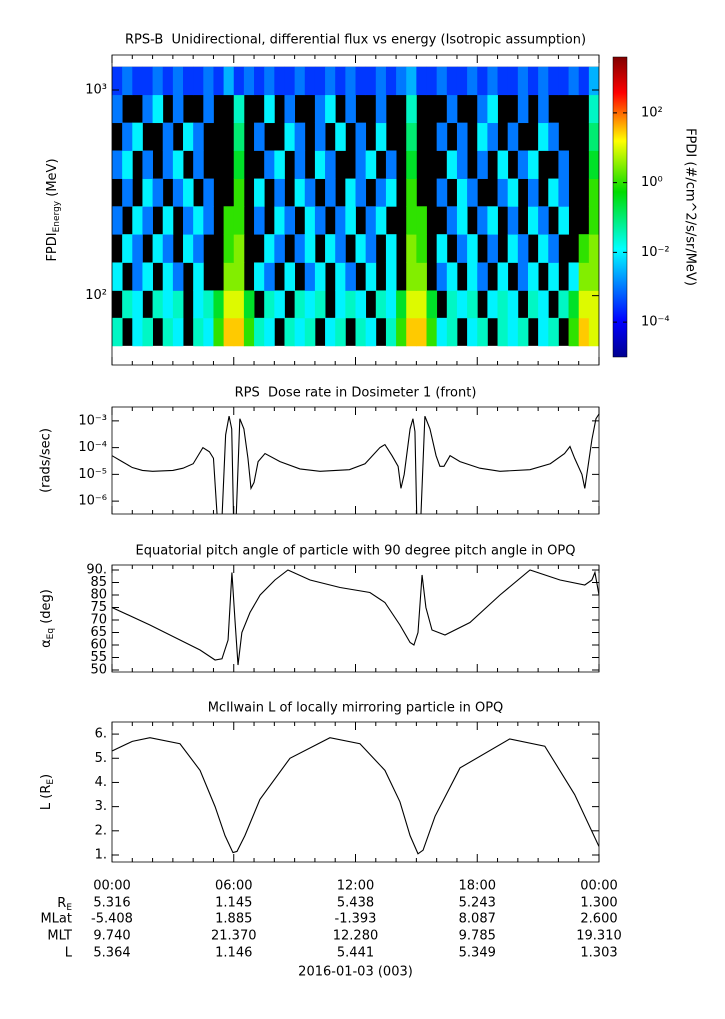  I want to click on ephemeris-label: L, so click(69, 953).